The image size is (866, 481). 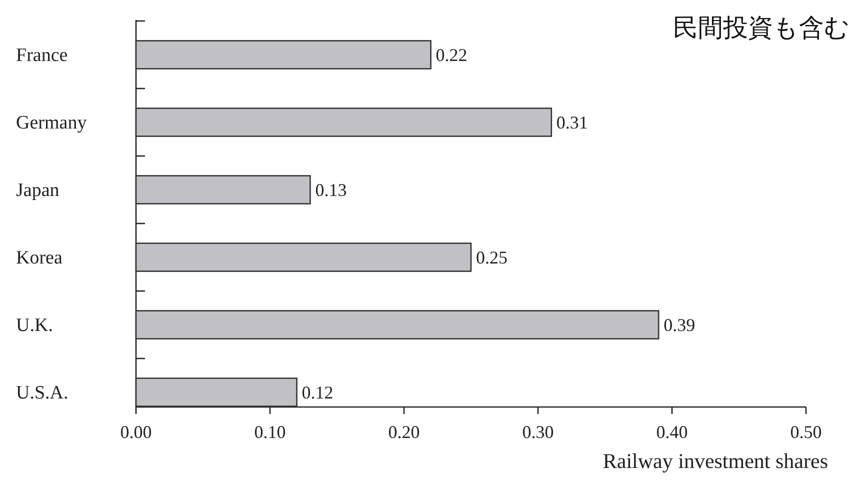 I want to click on y-tick-label: France, so click(x=42, y=55).